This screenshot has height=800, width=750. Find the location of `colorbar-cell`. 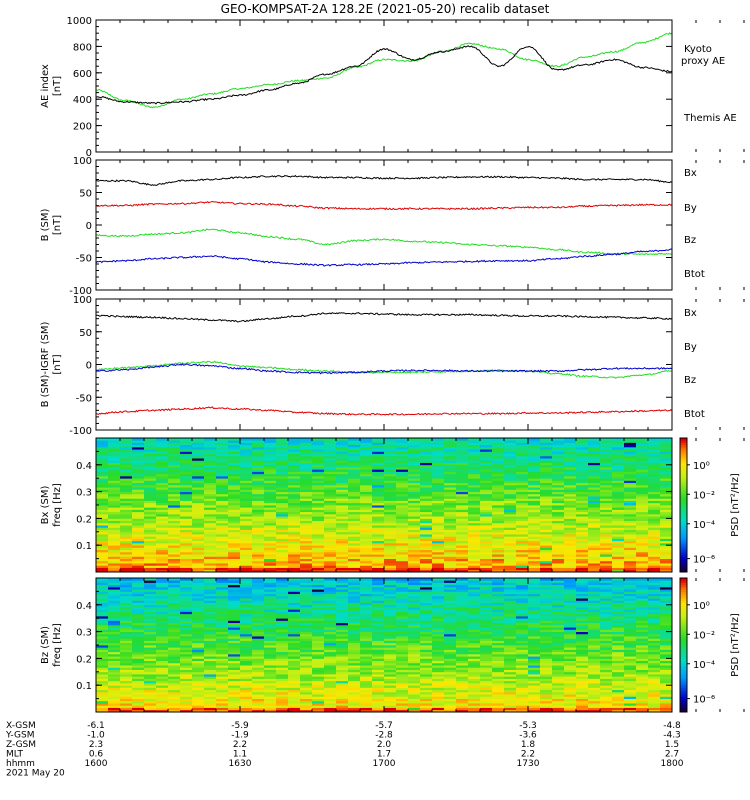

colorbar-cell is located at coordinates (683, 526).